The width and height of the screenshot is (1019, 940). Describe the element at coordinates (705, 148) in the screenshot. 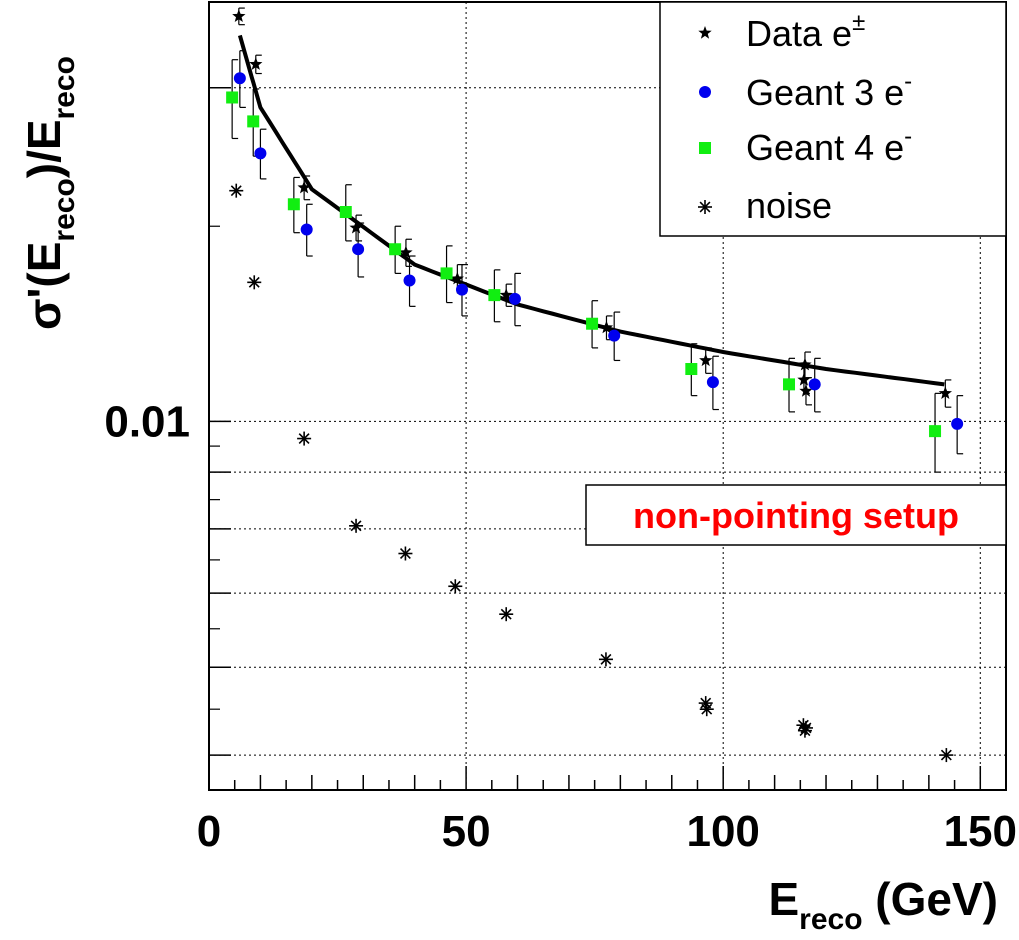

I see `legend-marker-square` at that location.